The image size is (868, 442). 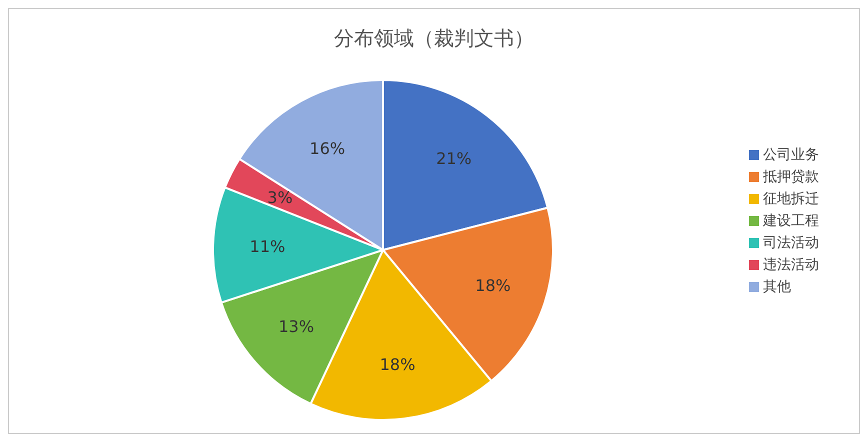 I want to click on legend-label: 其他, so click(x=777, y=287).